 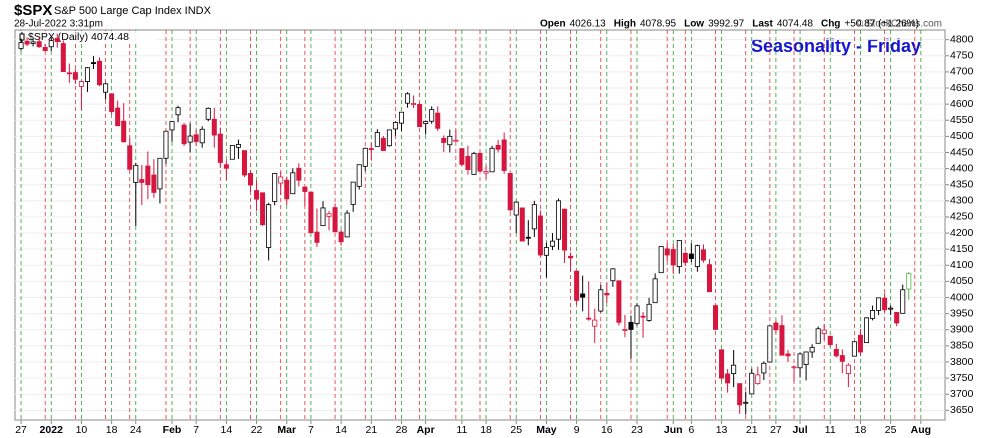 What do you see at coordinates (82, 430) in the screenshot?
I see `x-tick-label: 10` at bounding box center [82, 430].